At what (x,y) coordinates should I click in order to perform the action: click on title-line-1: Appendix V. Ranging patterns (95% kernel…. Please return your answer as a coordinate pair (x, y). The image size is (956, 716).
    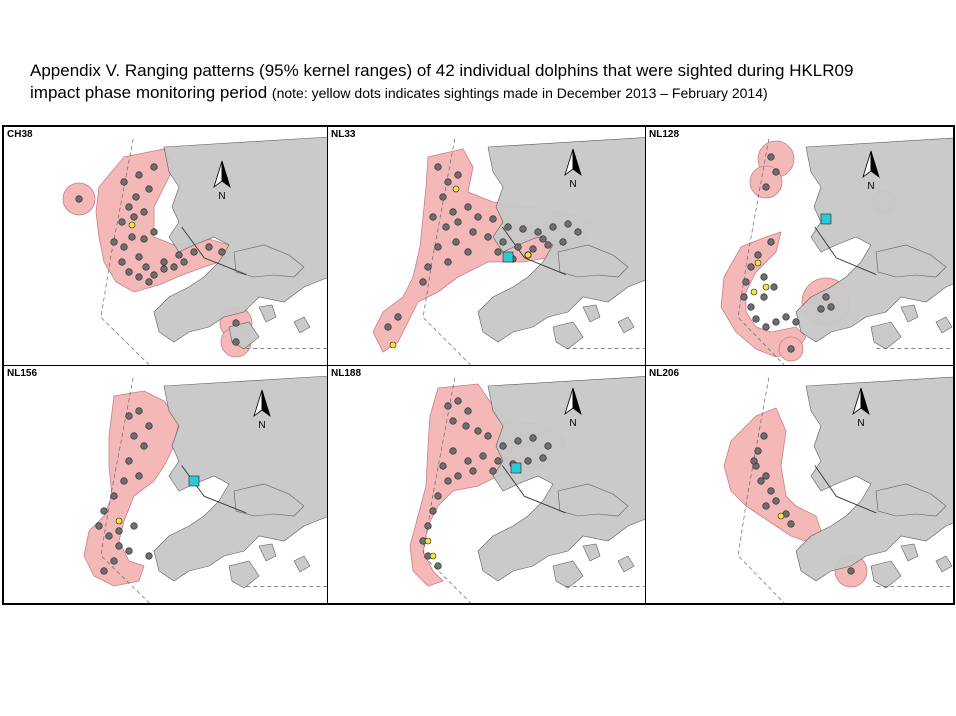
    Looking at the image, I should click on (442, 70).